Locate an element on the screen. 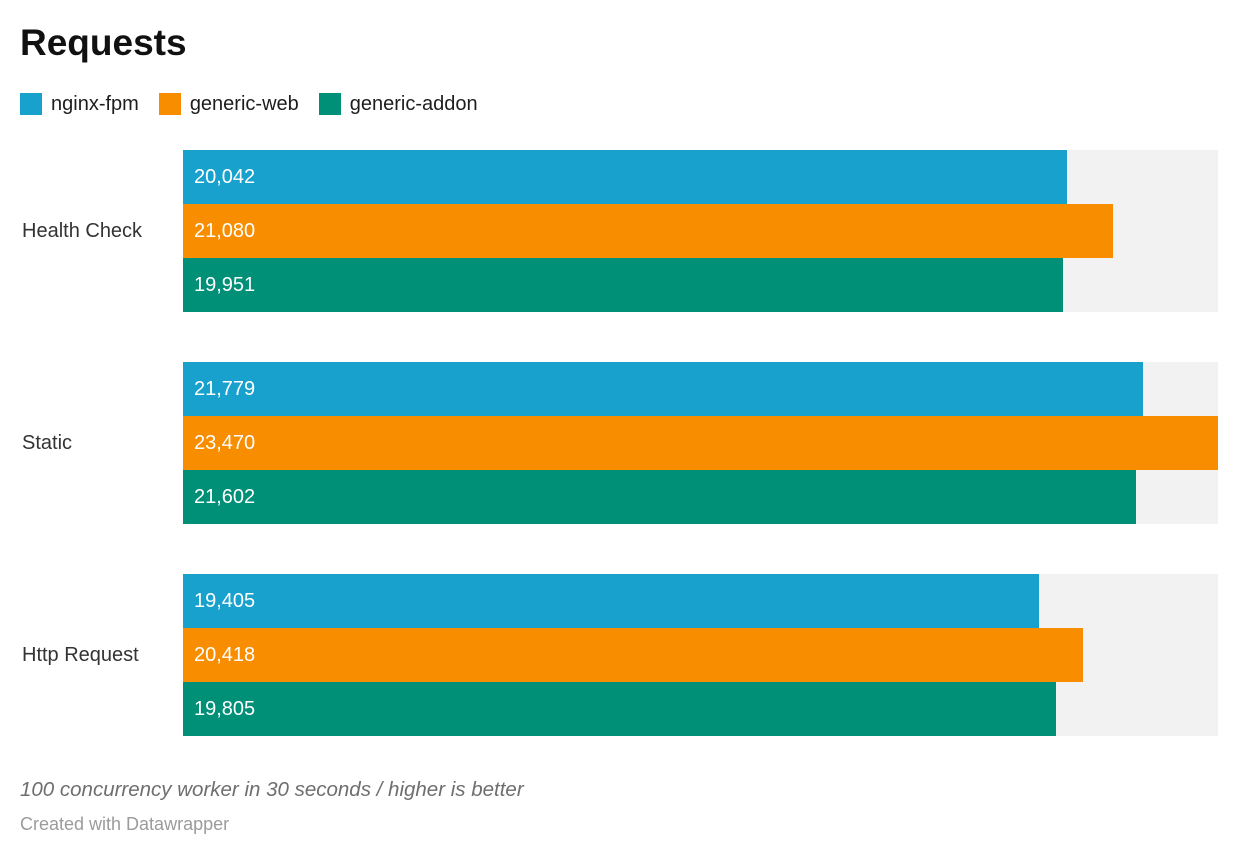  bar-track: 20,042 is located at coordinates (700, 177).